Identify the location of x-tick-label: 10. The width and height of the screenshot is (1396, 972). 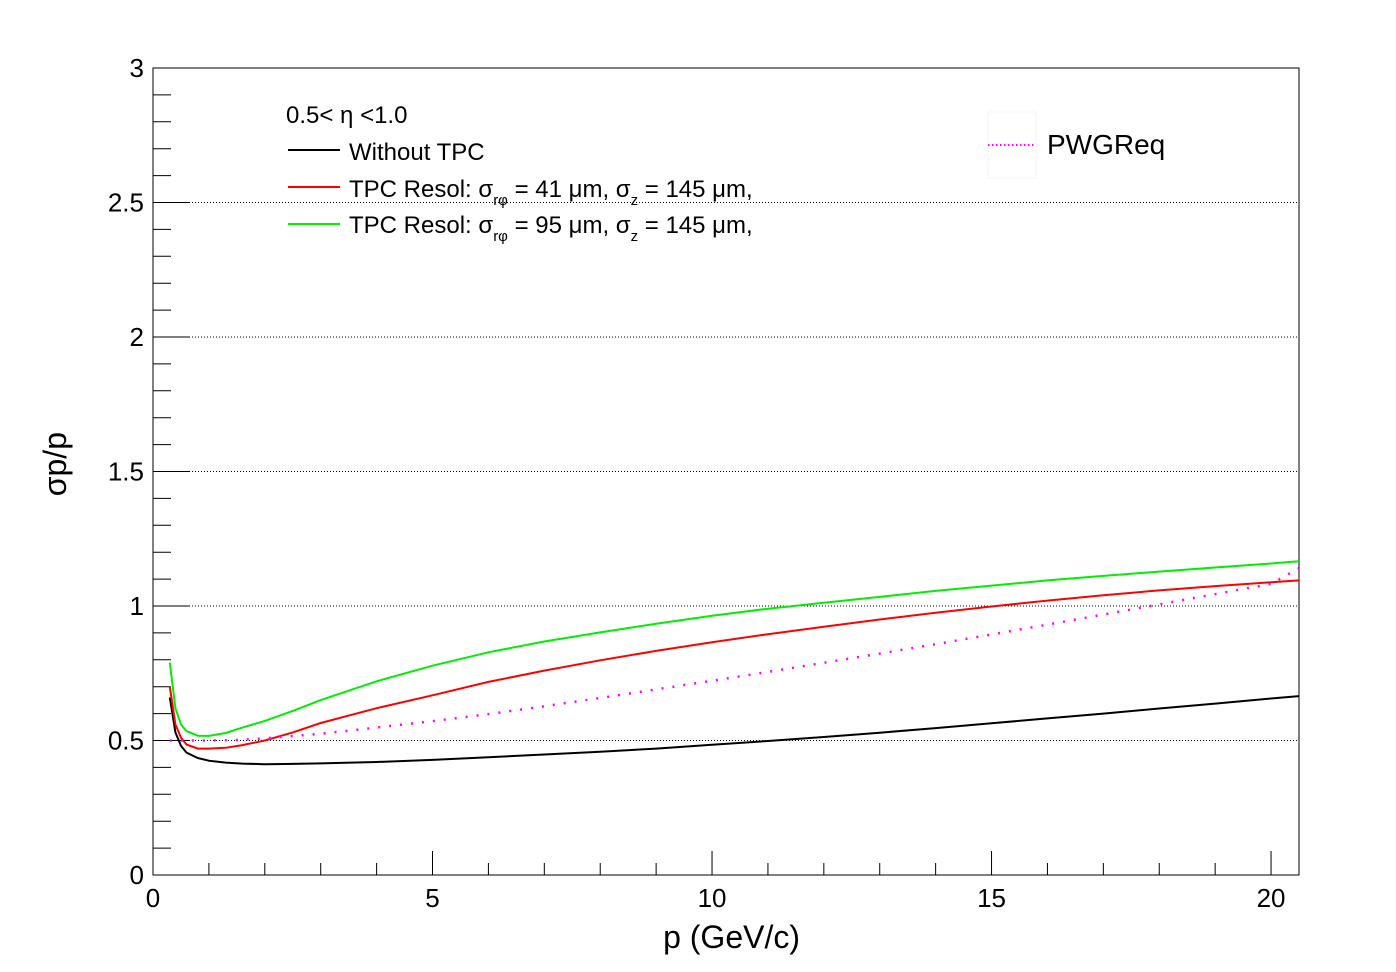
(712, 898).